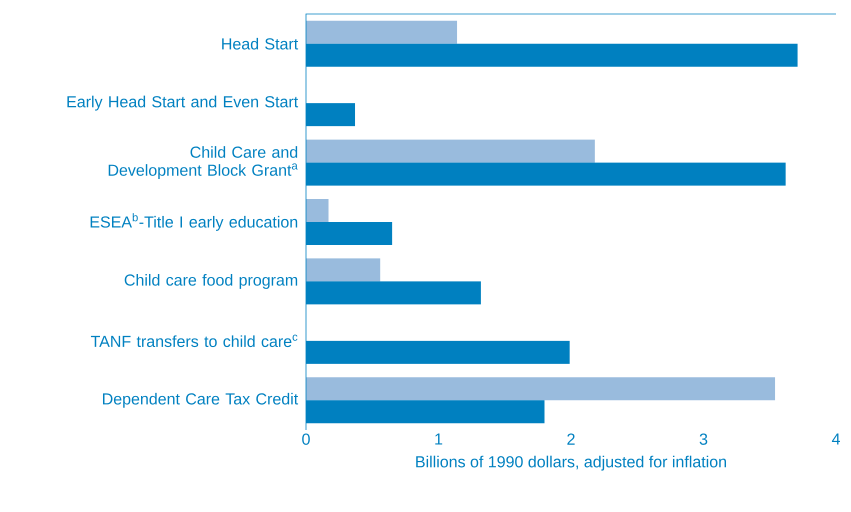 Image resolution: width=851 pixels, height=512 pixels. I want to click on x-tick-label: 4, so click(836, 439).